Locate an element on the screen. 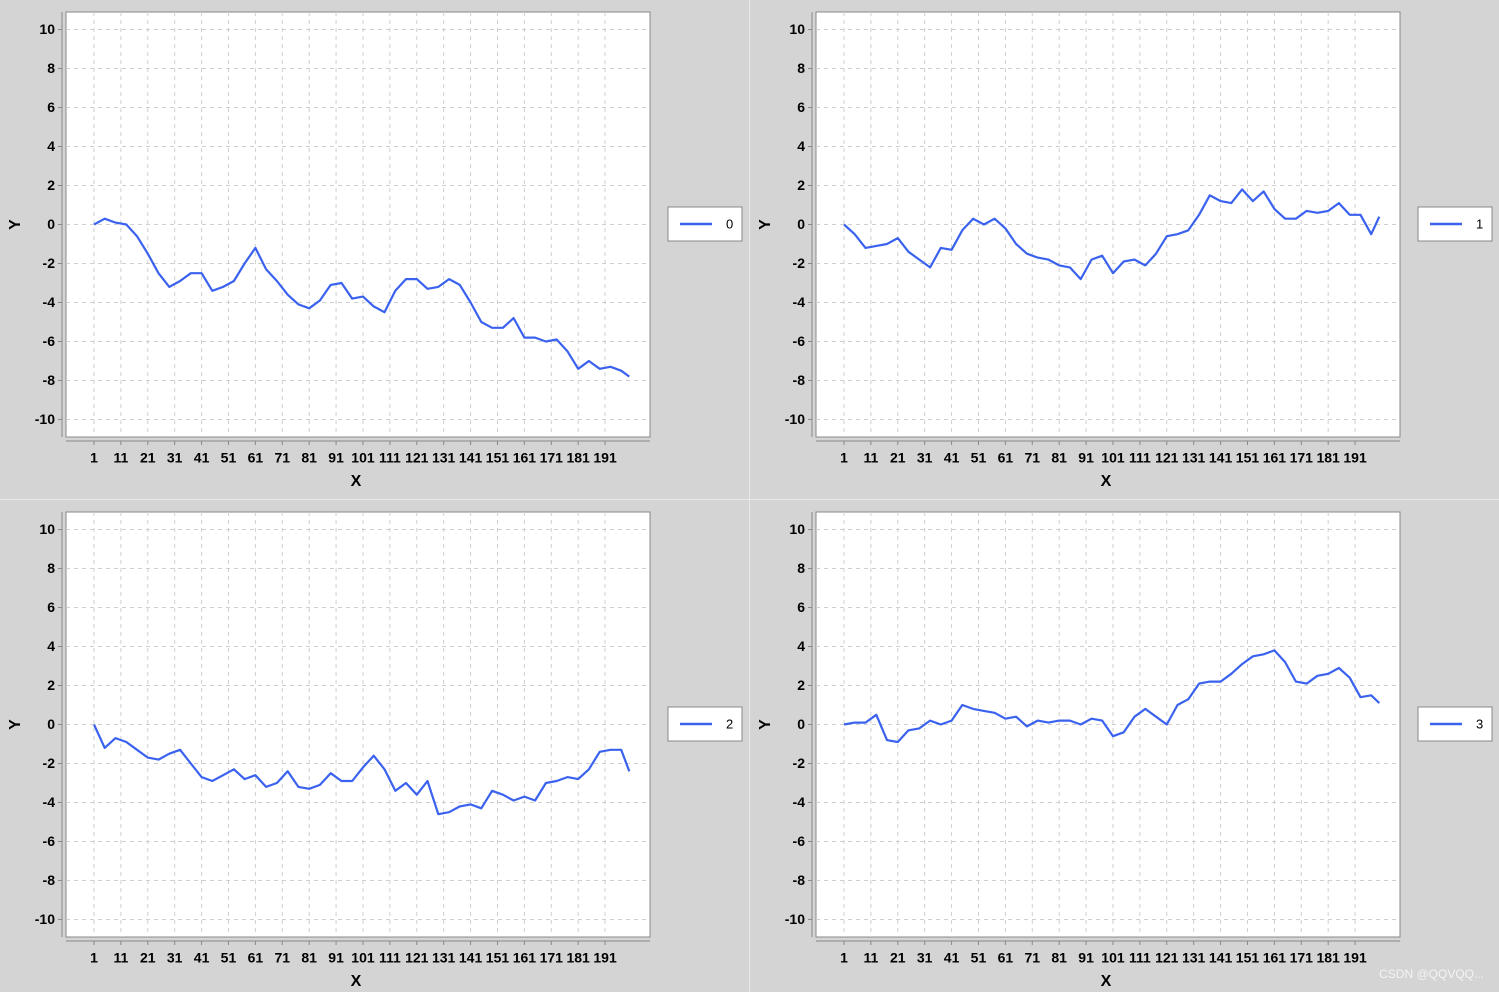  legend-label: 0 is located at coordinates (729, 223).